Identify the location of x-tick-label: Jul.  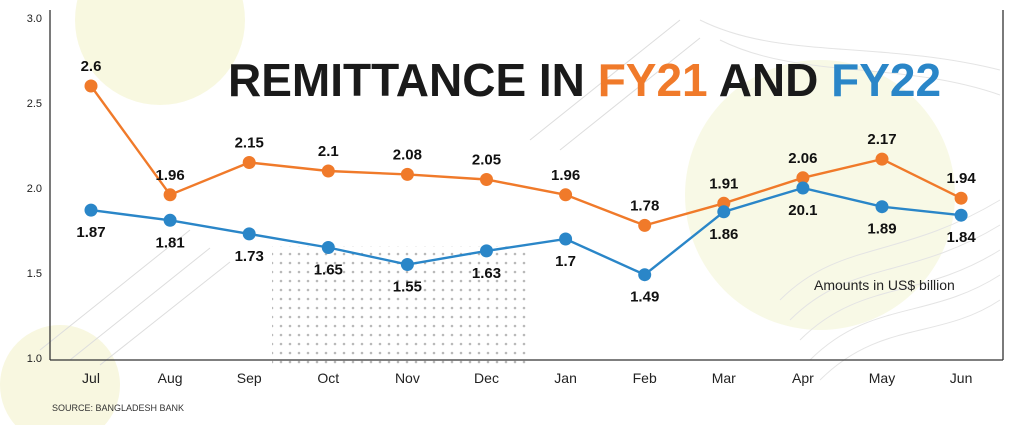
(91, 378).